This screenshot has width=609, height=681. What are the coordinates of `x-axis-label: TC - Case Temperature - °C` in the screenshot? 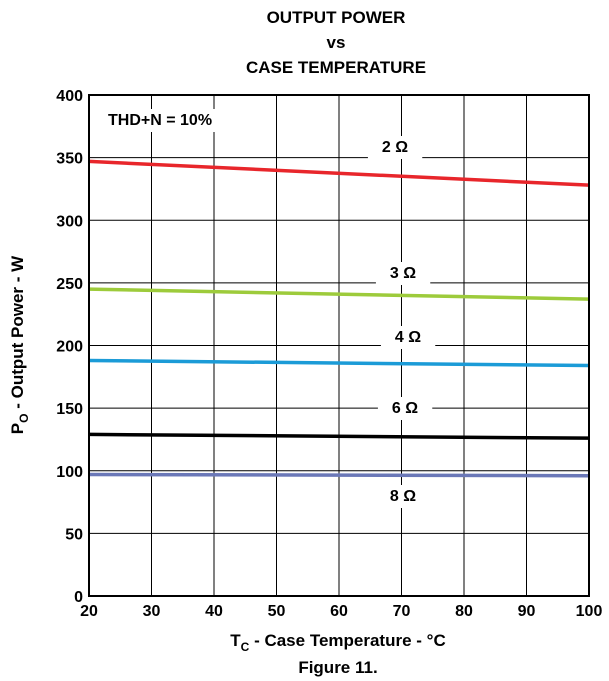 It's located at (337, 642).